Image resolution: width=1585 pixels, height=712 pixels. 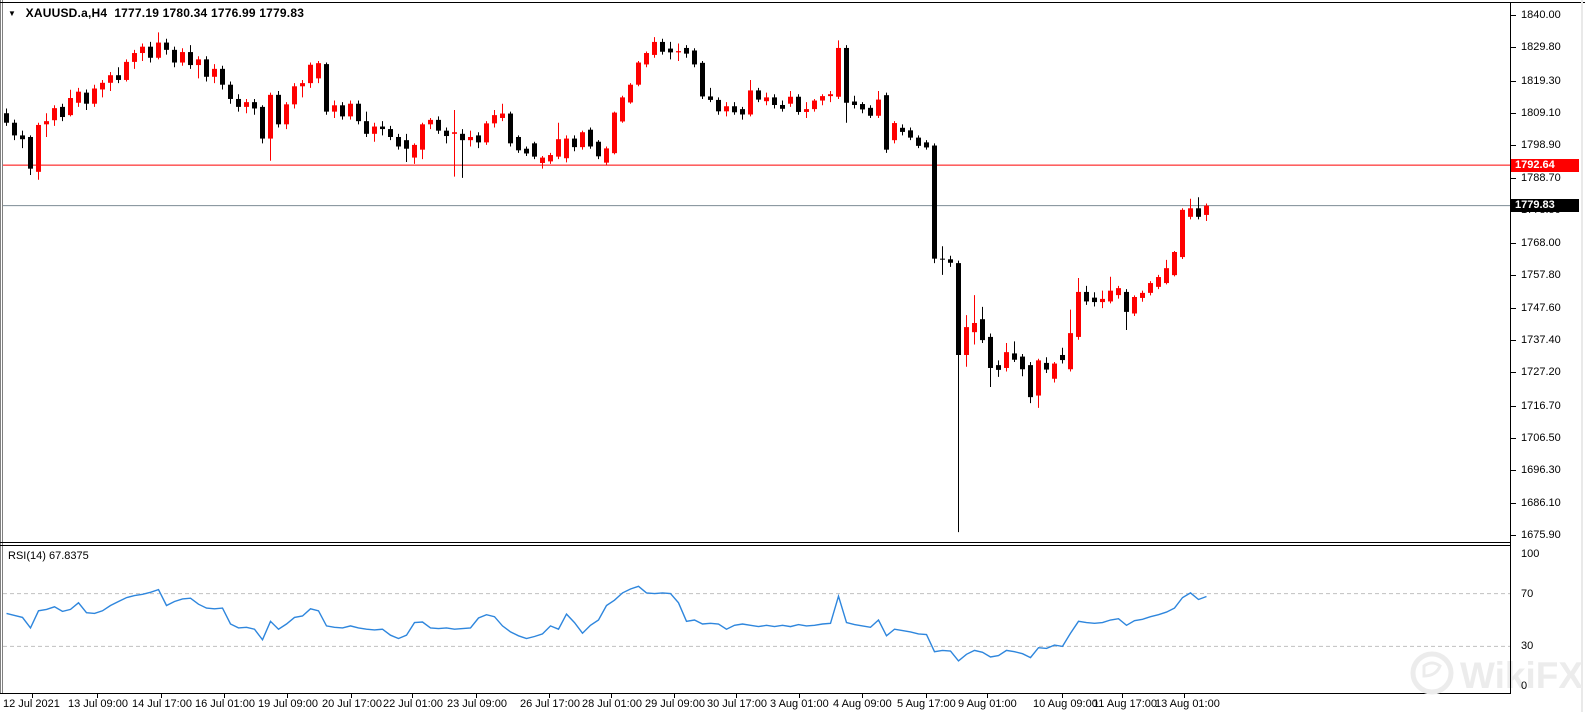 I want to click on panel-separator-lower, so click(x=755, y=545).